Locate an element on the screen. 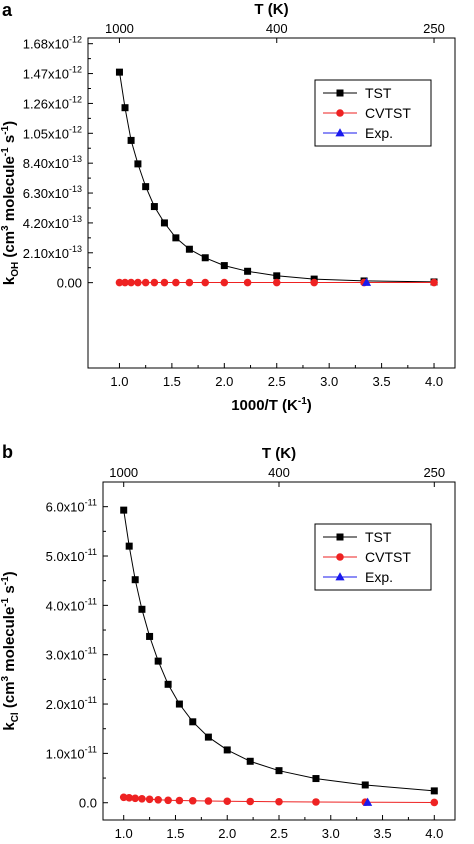 Image resolution: width=474 pixels, height=844 pixels. y-tick-label: 4.0x10⁻¹¹ is located at coordinates (71, 604).